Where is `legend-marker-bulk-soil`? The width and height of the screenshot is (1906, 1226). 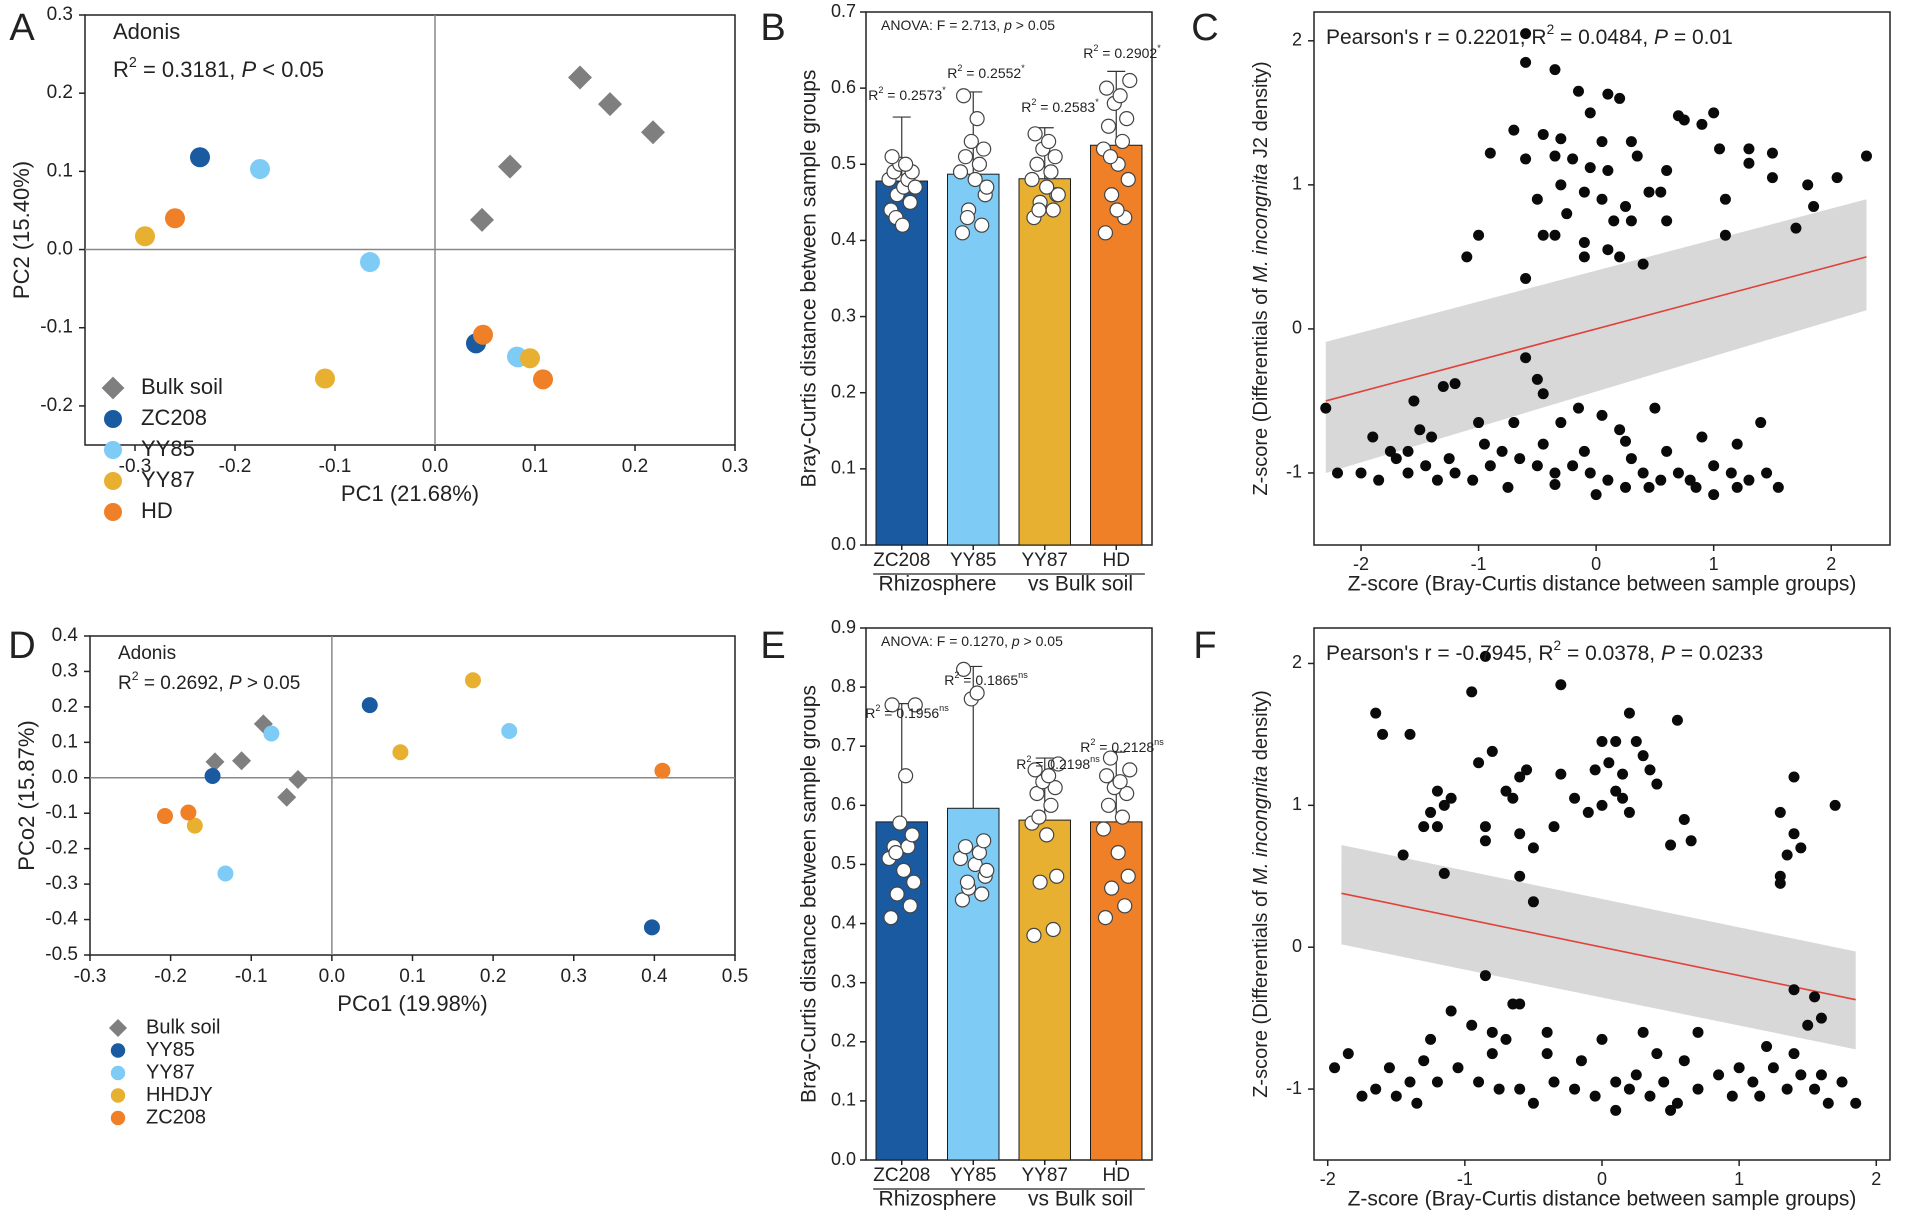 legend-marker-bulk-soil is located at coordinates (118, 1028).